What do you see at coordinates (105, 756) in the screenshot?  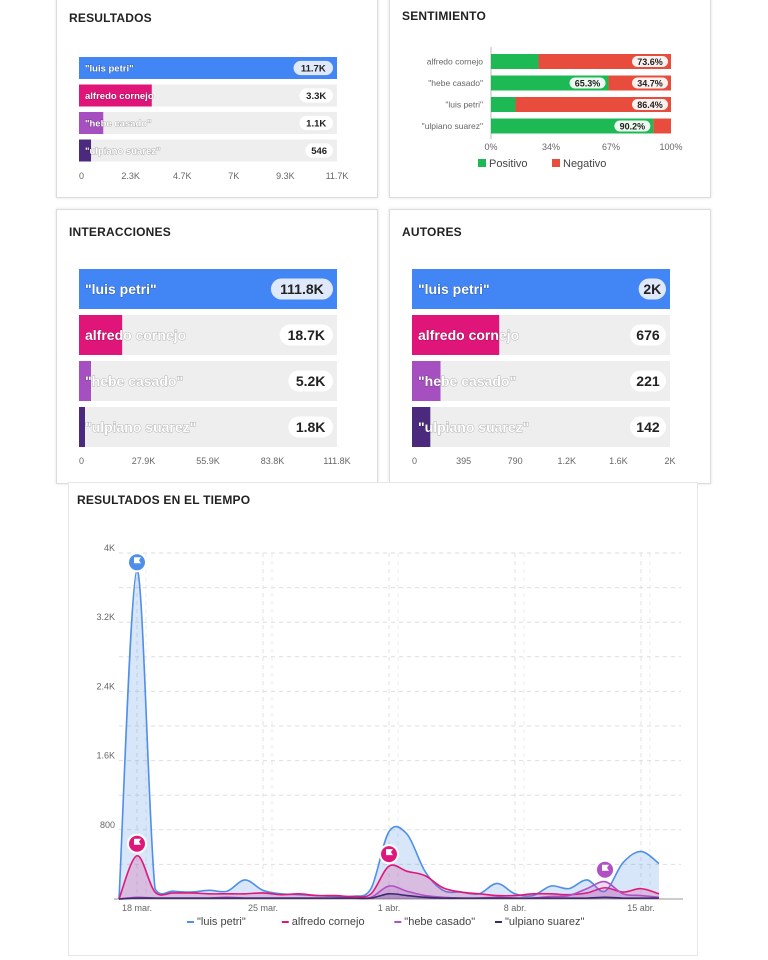 I see `y-tick-label: 1.6K` at bounding box center [105, 756].